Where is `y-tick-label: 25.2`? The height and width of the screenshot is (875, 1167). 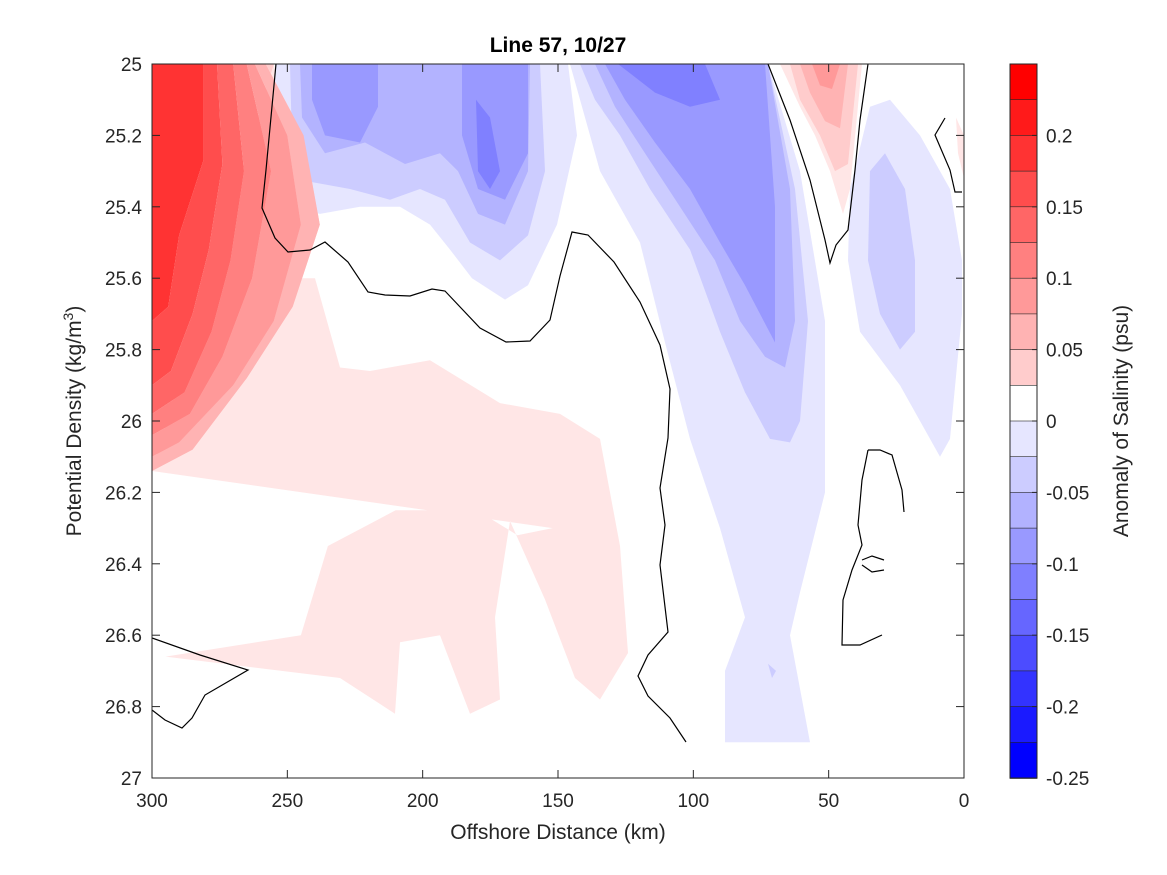
y-tick-label: 25.2 is located at coordinates (123, 136).